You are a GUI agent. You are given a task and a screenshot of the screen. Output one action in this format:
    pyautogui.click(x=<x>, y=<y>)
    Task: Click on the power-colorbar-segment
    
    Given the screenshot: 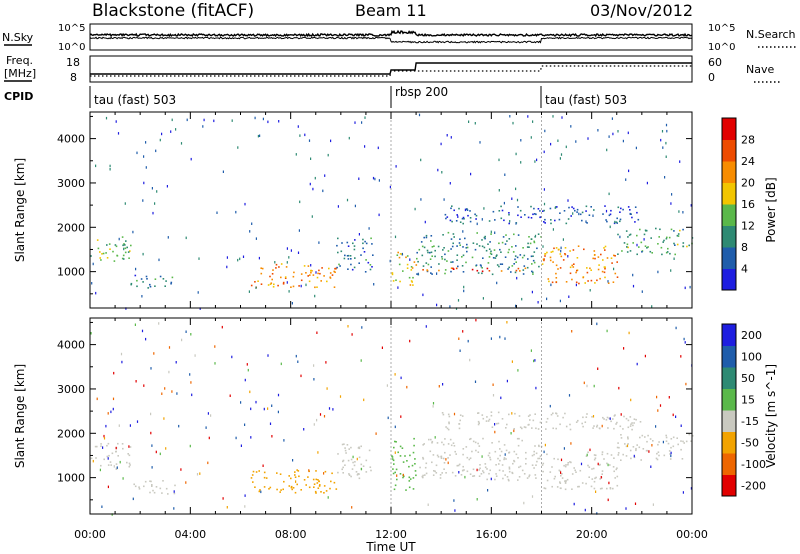 What is the action you would take?
    pyautogui.click(x=729, y=172)
    